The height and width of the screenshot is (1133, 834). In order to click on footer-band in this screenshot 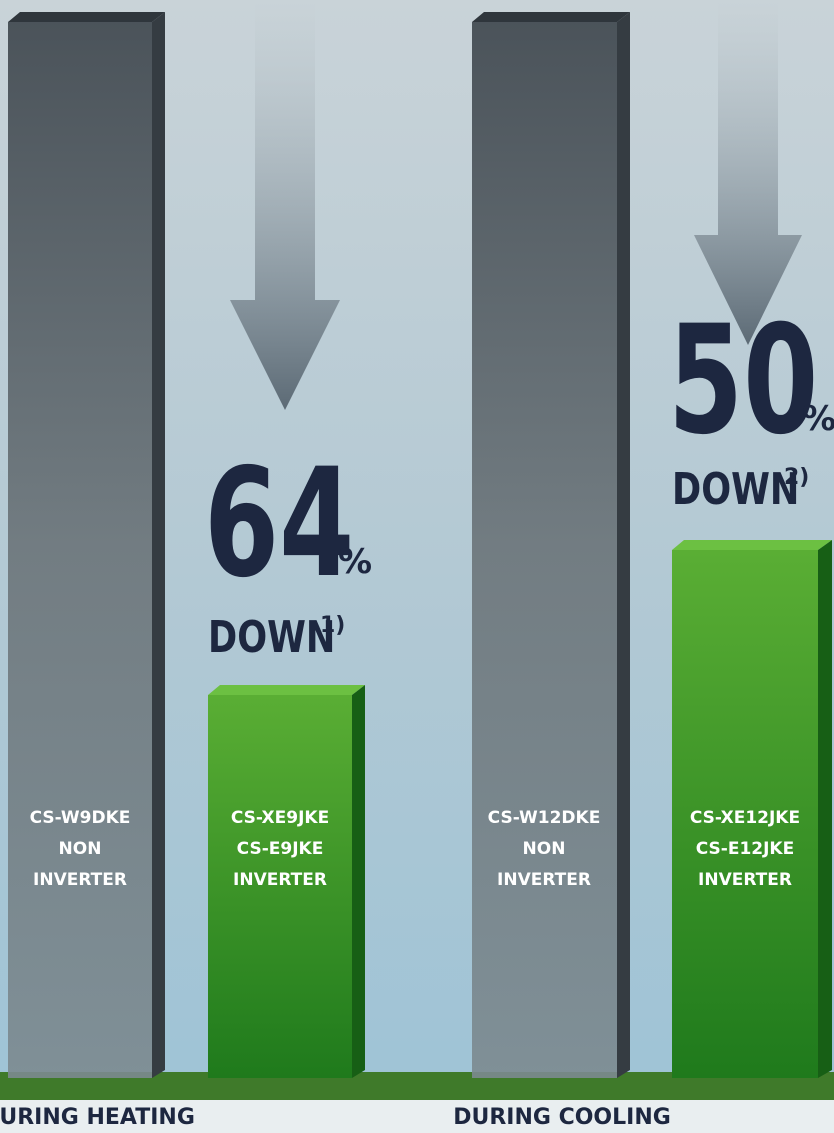, I will do `click(417, 1116)`.